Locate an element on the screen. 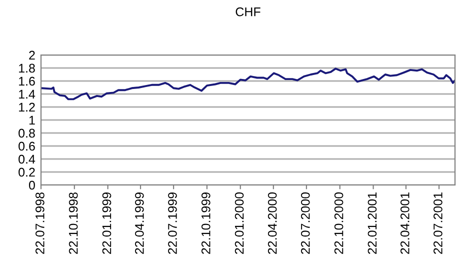  y-tick-label: 1.8 is located at coordinates (27, 68).